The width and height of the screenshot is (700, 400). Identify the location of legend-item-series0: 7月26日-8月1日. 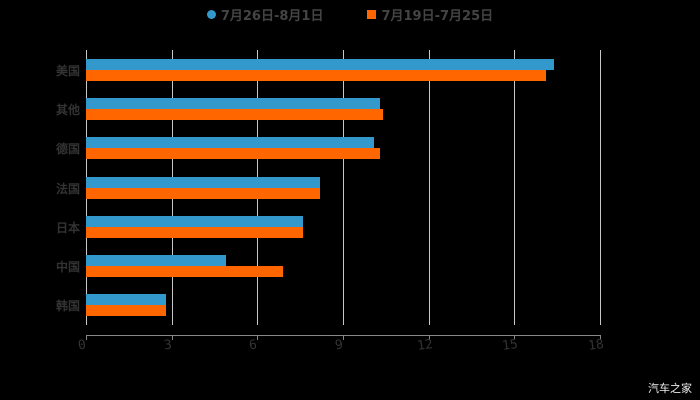
(265, 14).